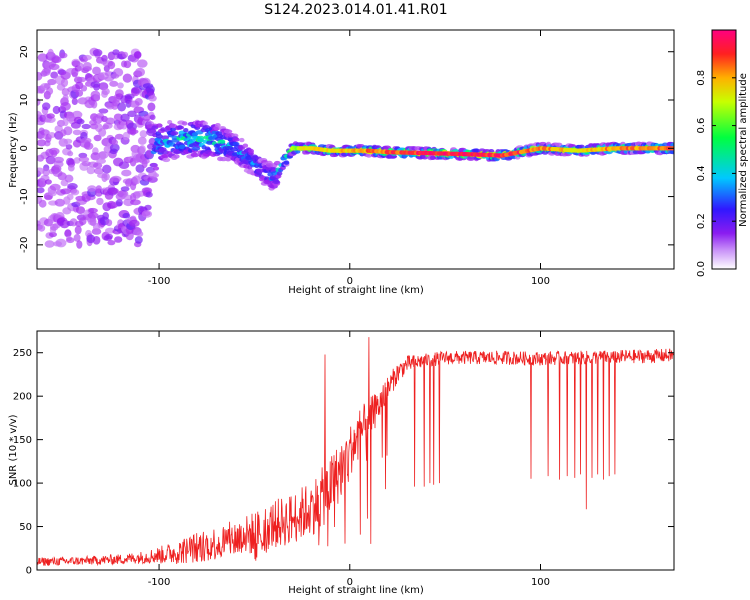  What do you see at coordinates (350, 281) in the screenshot?
I see `spectrogram-xtick-label: 0` at bounding box center [350, 281].